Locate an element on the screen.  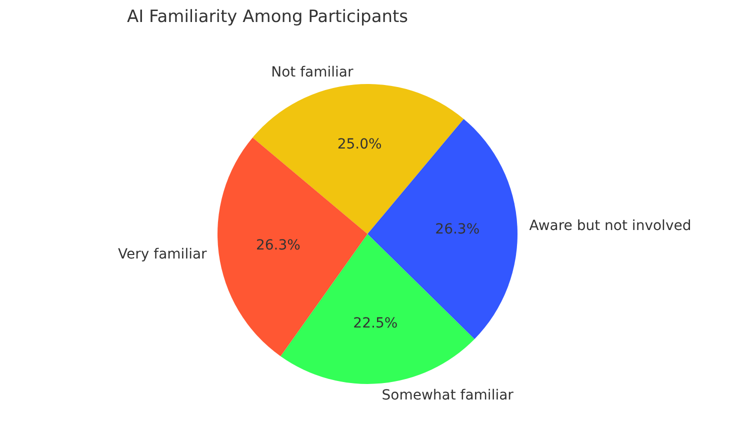
data-label: 25.0% is located at coordinates (359, 144).